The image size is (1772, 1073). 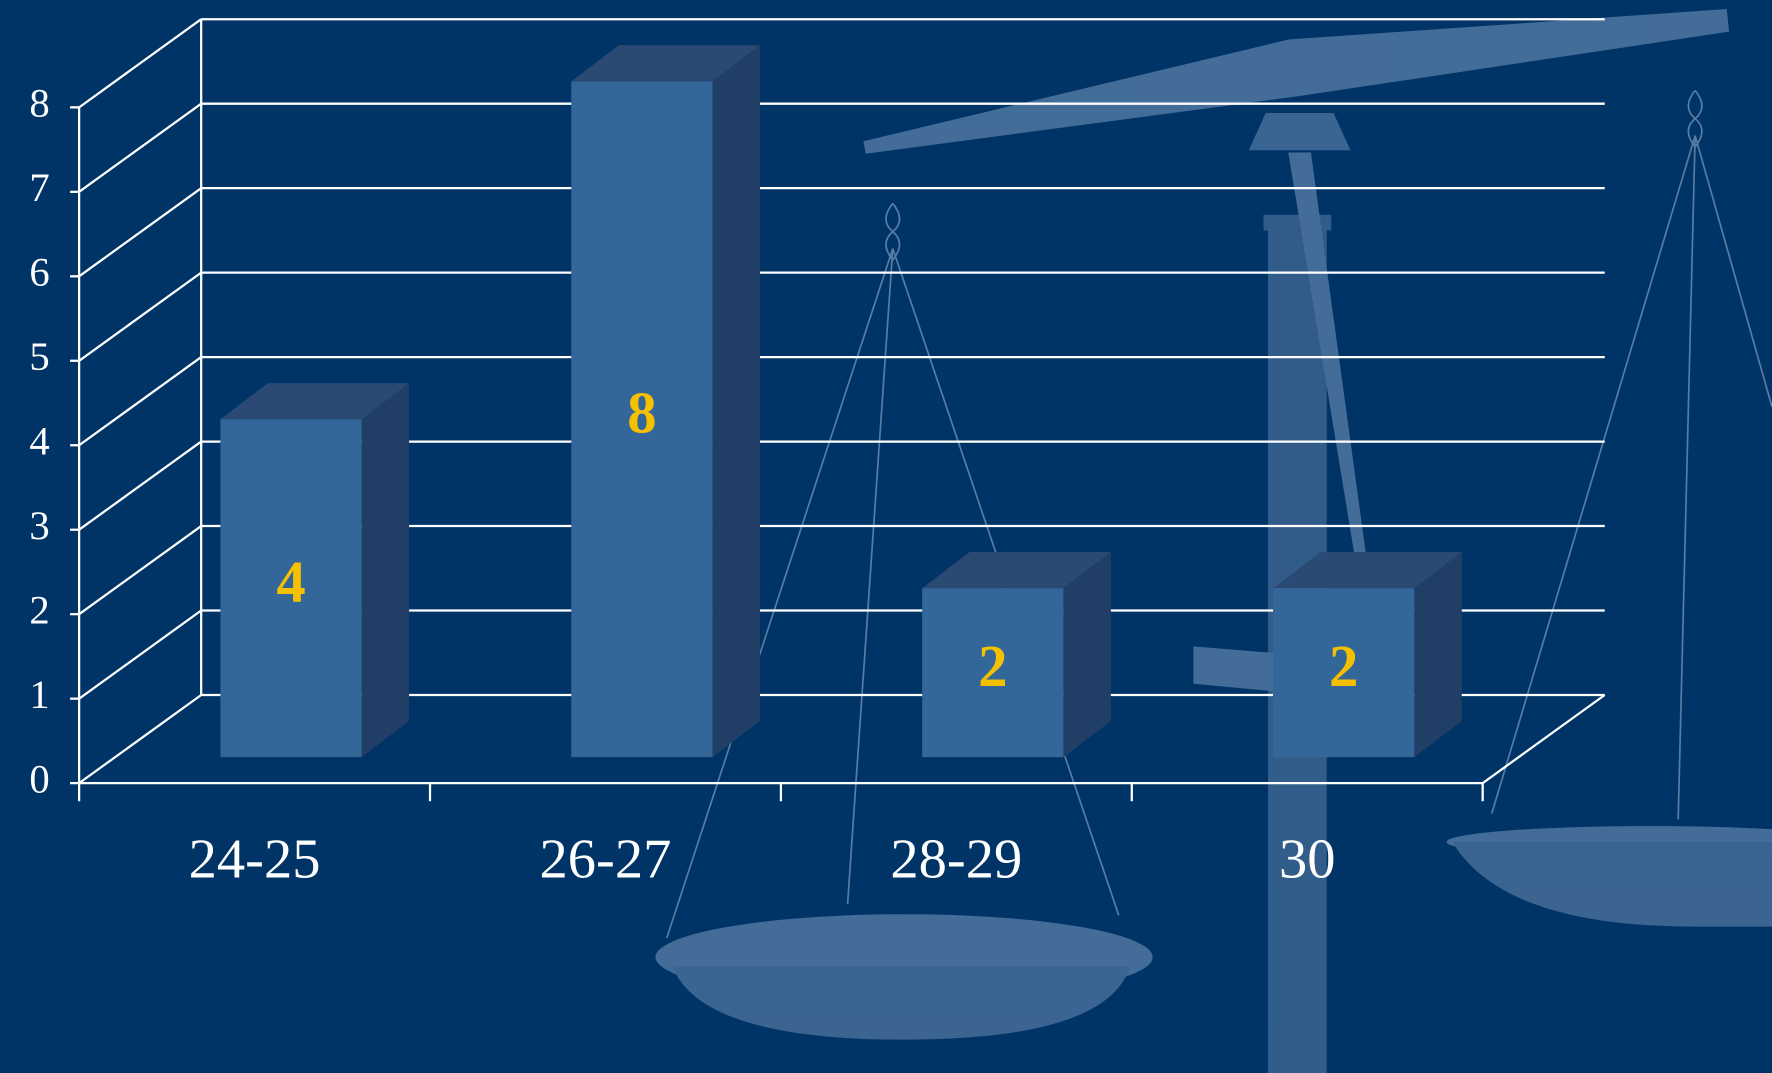 What do you see at coordinates (255, 859) in the screenshot?
I see `x-tick-label: 24-25` at bounding box center [255, 859].